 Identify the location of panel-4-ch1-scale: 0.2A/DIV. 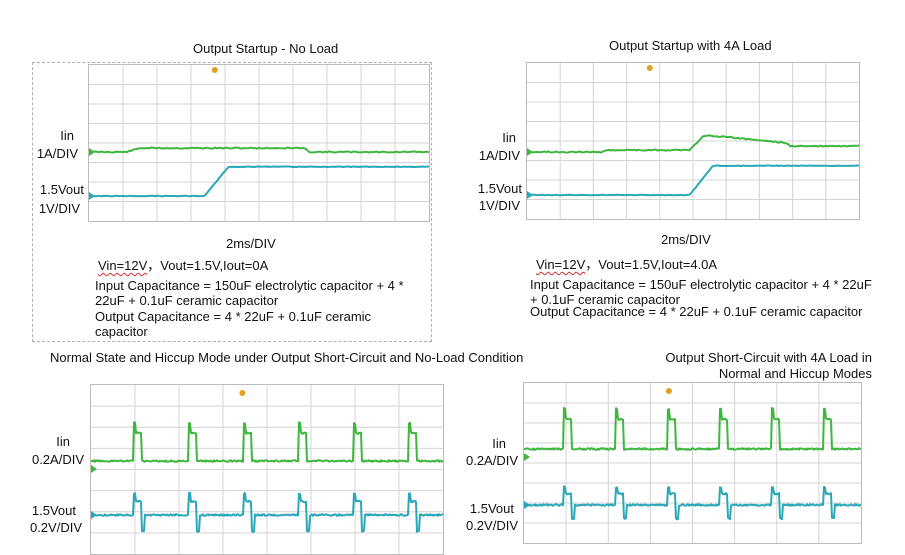
(491, 460).